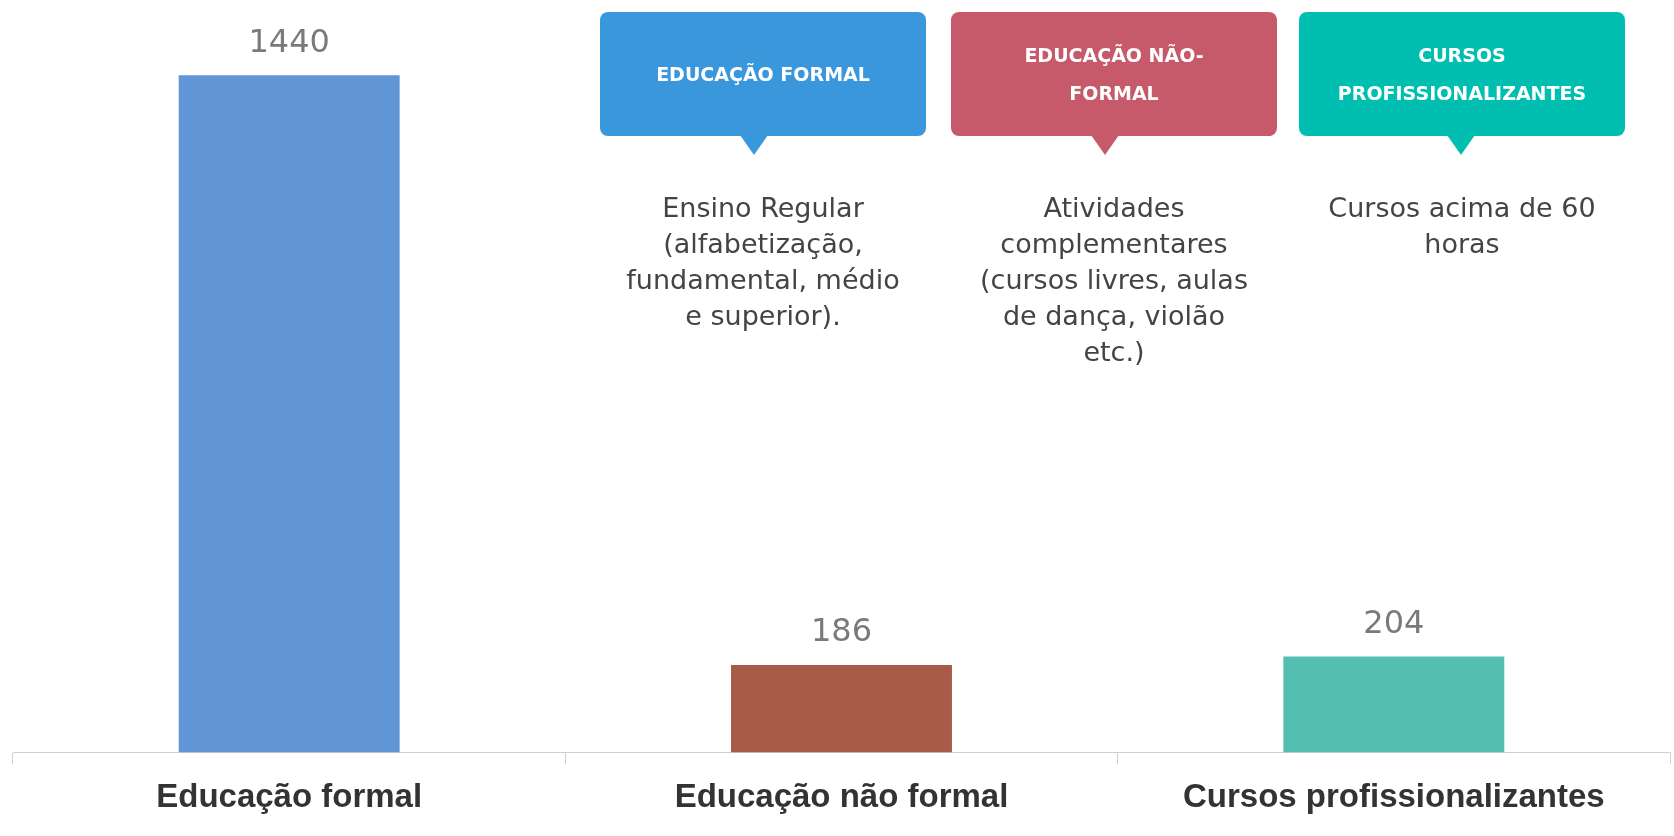  What do you see at coordinates (841, 630) in the screenshot?
I see `data-label: 186` at bounding box center [841, 630].